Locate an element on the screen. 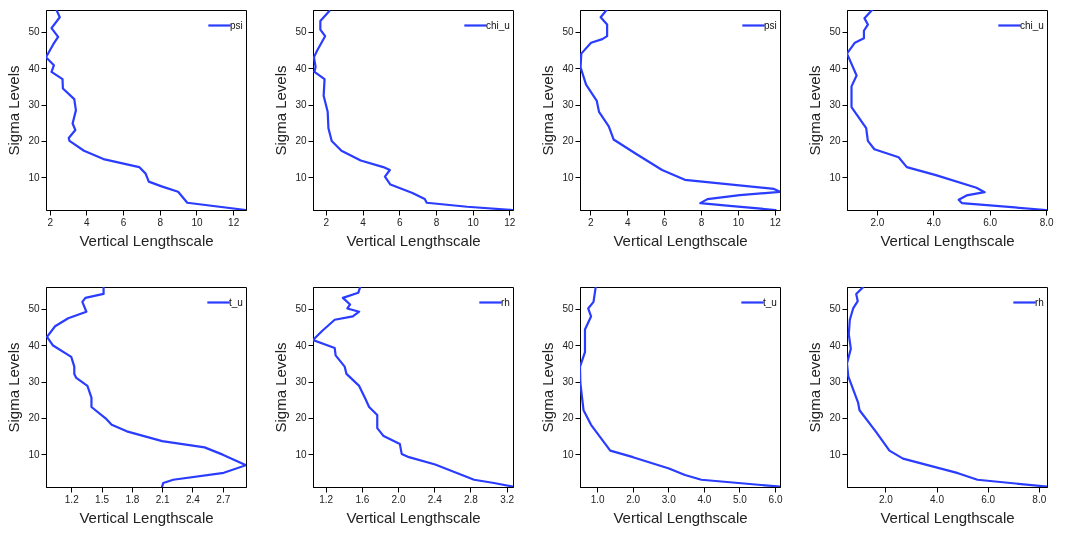  x-tick-label: 1.8 is located at coordinates (132, 499).